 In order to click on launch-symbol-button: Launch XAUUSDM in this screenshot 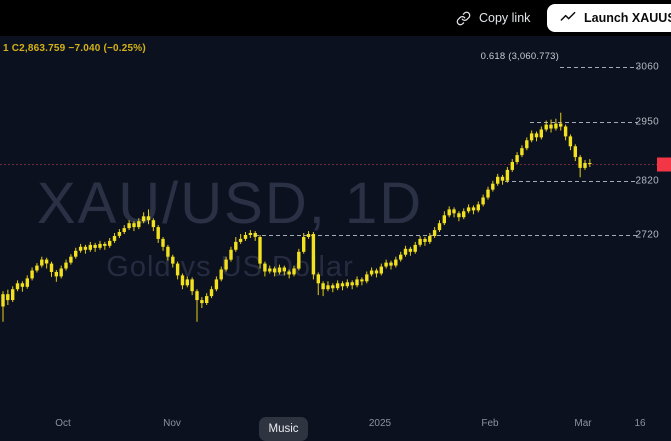, I will do `click(609, 18)`.